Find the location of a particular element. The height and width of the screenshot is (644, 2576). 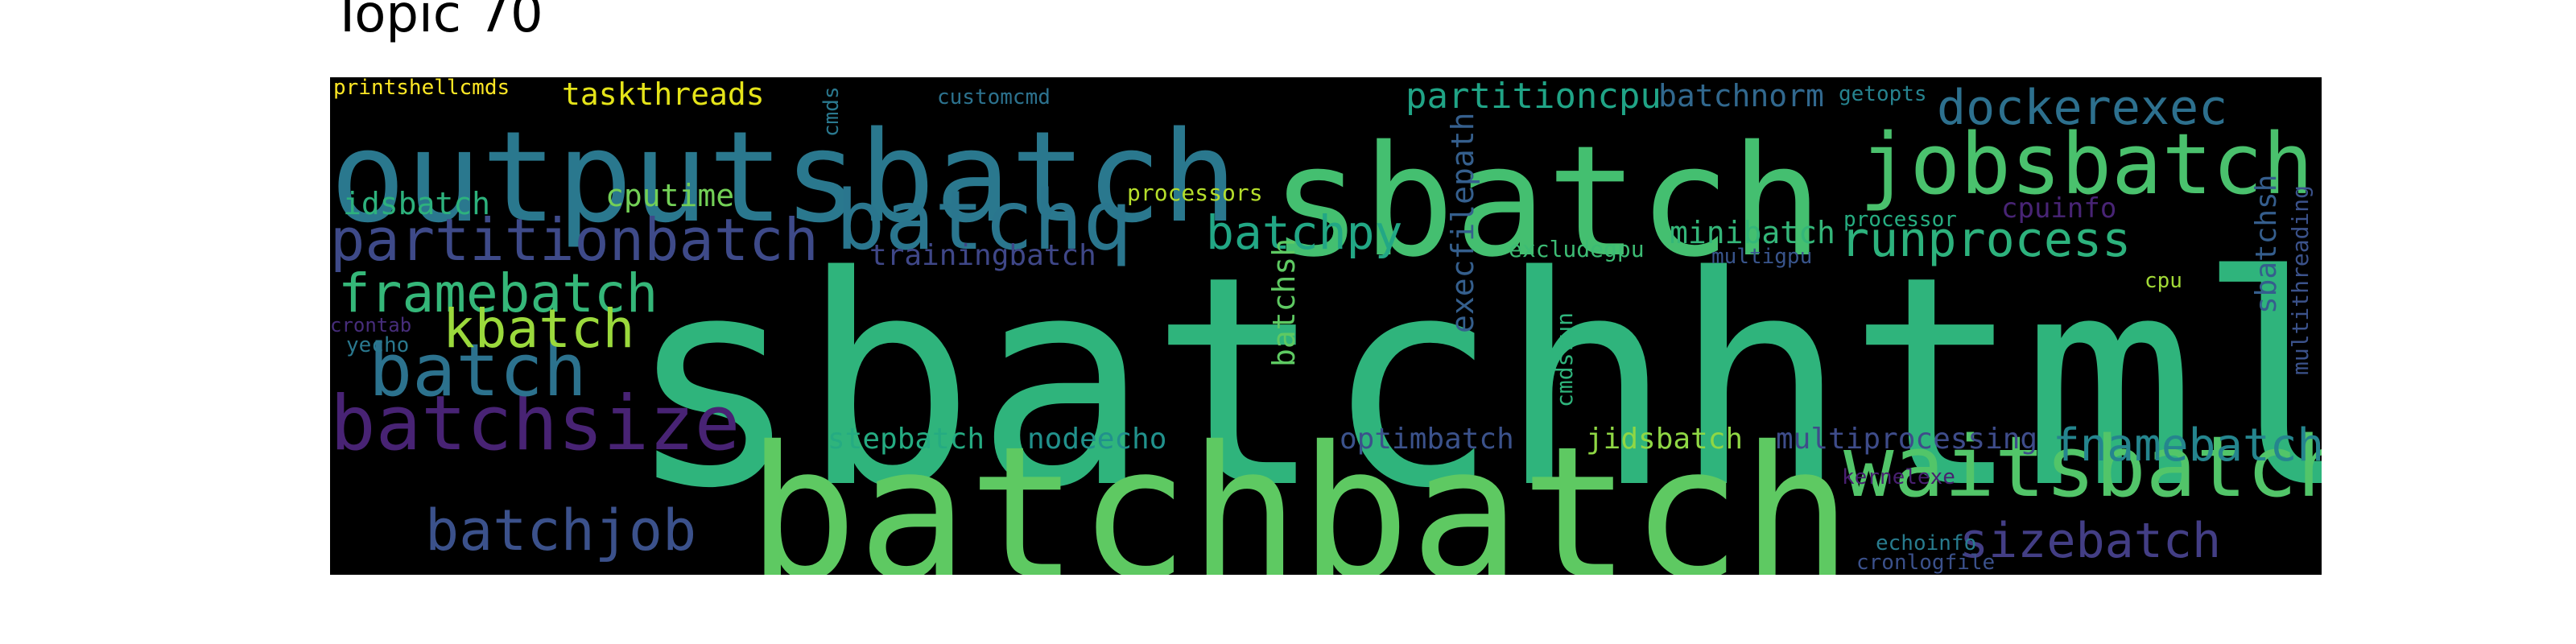

cloud-word: dockerexec is located at coordinates (2082, 108).